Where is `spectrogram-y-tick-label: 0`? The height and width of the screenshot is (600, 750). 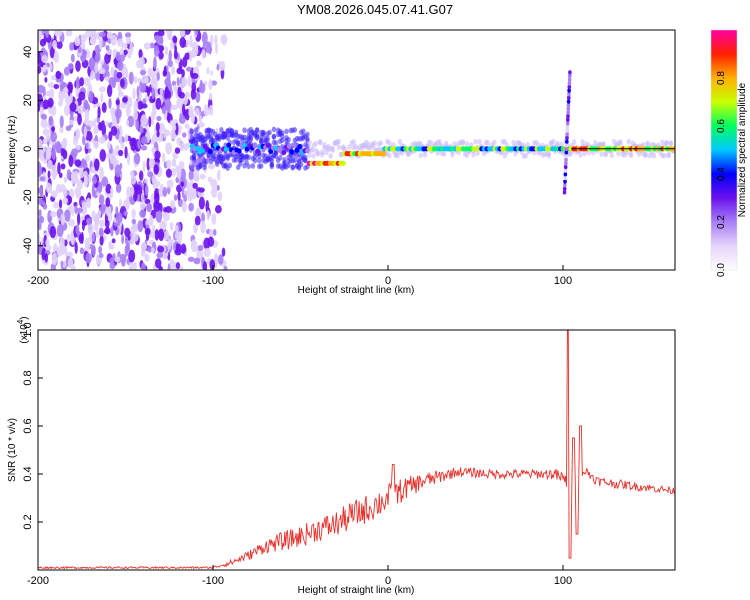
spectrogram-y-tick-label: 0 is located at coordinates (28, 149).